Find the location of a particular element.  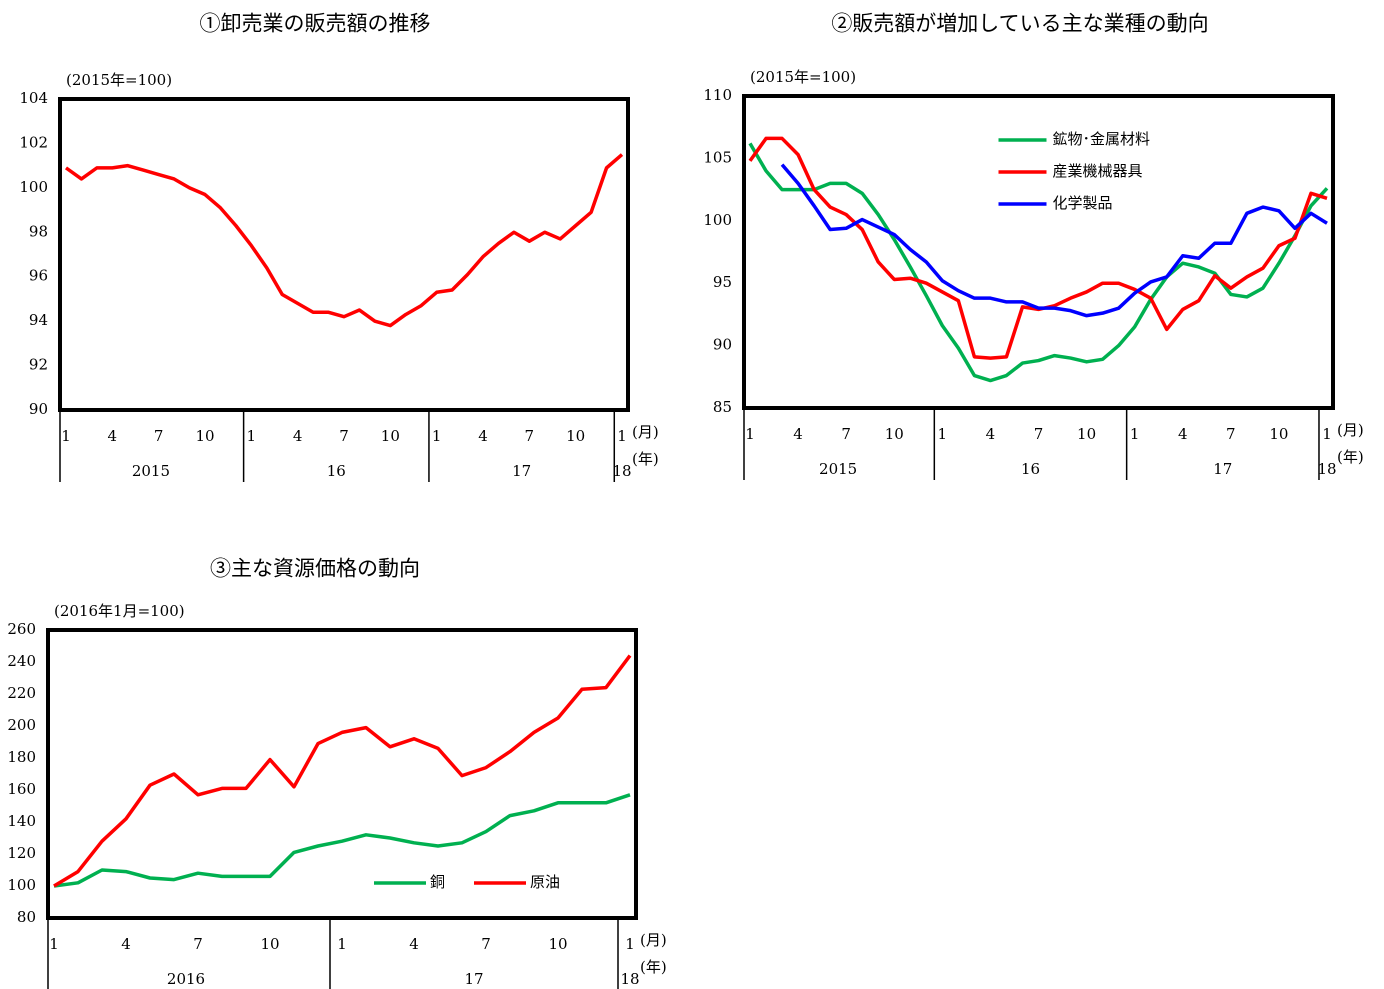

chart-title: ②販売額が増加している主な業種の動向 is located at coordinates (1019, 24).